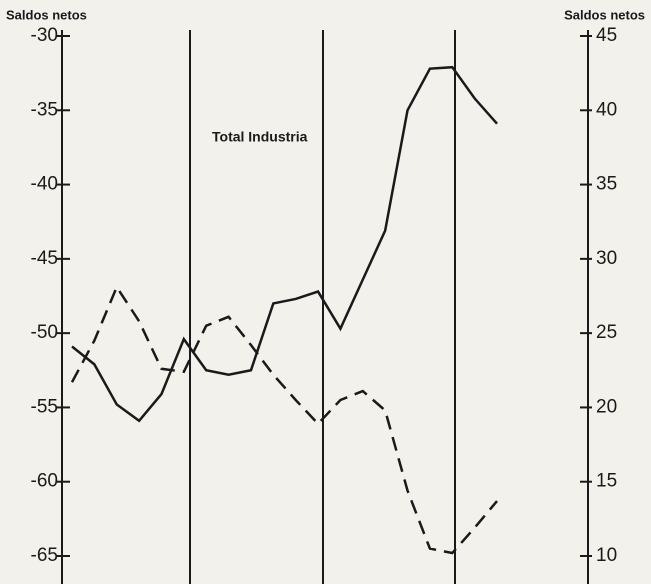 The height and width of the screenshot is (584, 651). Describe the element at coordinates (46, 14) in the screenshot. I see `y-axis-title: Saldos netos` at that location.